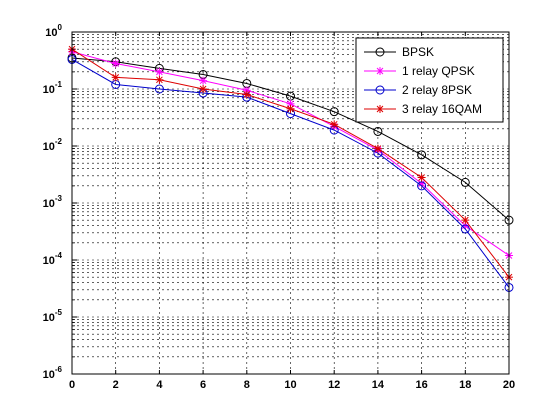 The width and height of the screenshot is (560, 420). What do you see at coordinates (53, 145) in the screenshot?
I see `y-tick-label: 10⁻²` at bounding box center [53, 145].